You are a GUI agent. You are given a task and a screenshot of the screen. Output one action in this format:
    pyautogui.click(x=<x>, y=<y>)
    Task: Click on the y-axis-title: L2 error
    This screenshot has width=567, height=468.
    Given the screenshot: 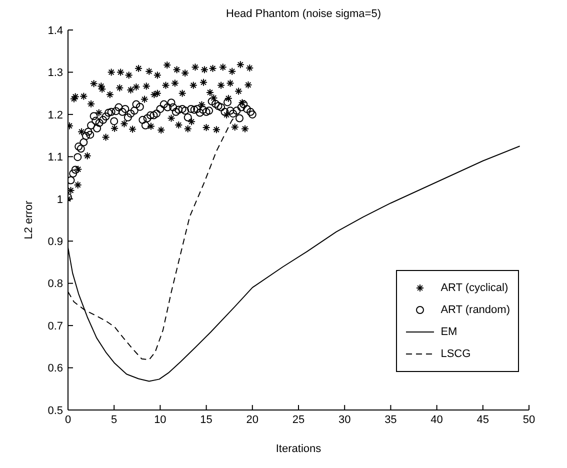 What is the action you would take?
    pyautogui.click(x=28, y=220)
    